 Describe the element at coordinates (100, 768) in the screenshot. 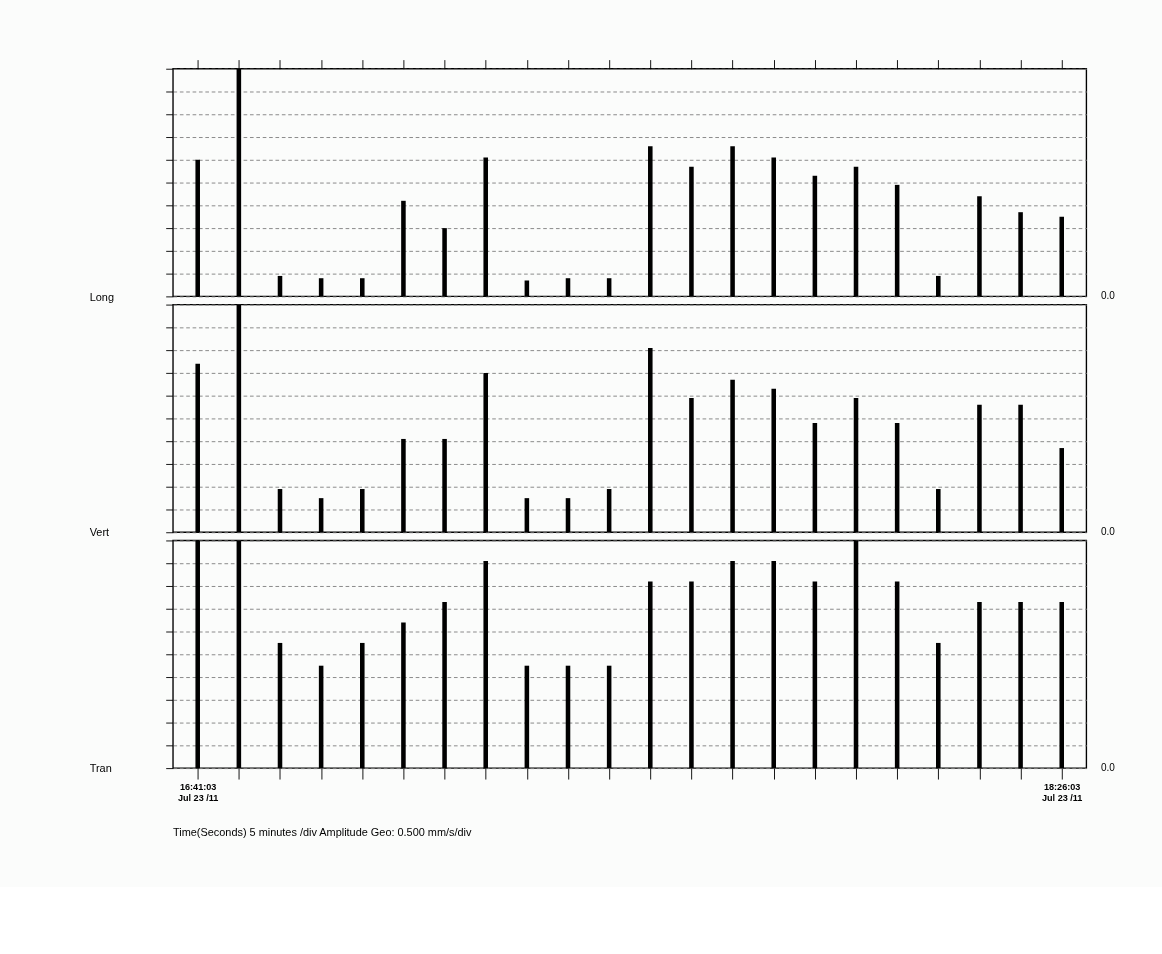

I see `y-axis-title: Tran` at that location.